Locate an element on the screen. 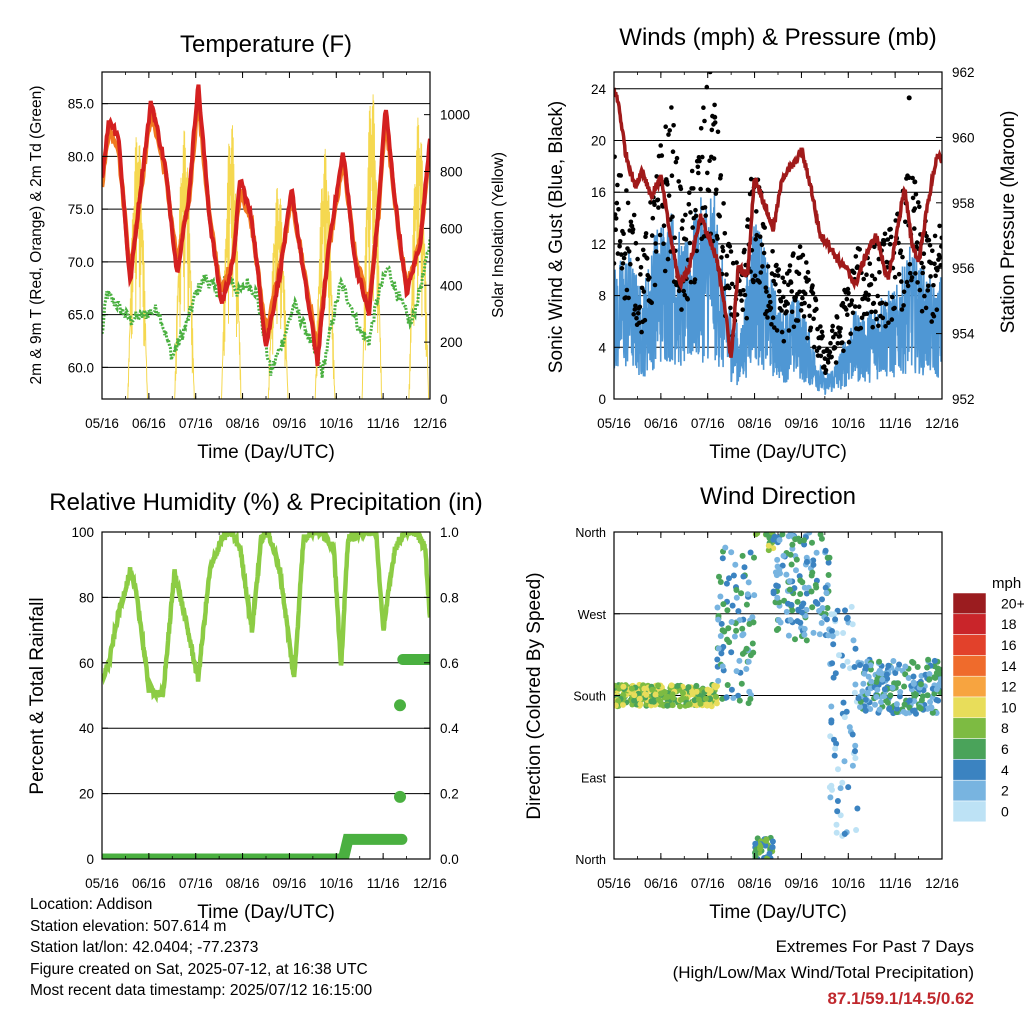 Image resolution: width=1024 pixels, height=1024 pixels. x-tick-label: 12/16 is located at coordinates (430, 883).